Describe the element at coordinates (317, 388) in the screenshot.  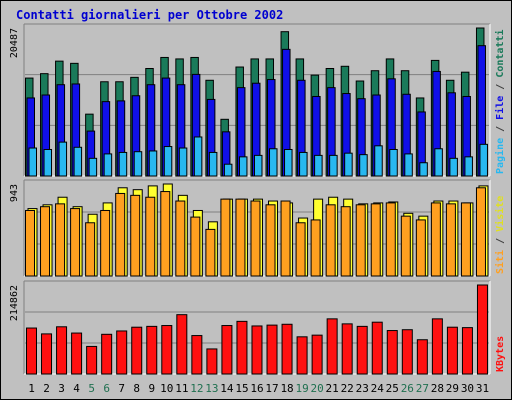
I see `x-tick-label-day-20: 20` at that location.